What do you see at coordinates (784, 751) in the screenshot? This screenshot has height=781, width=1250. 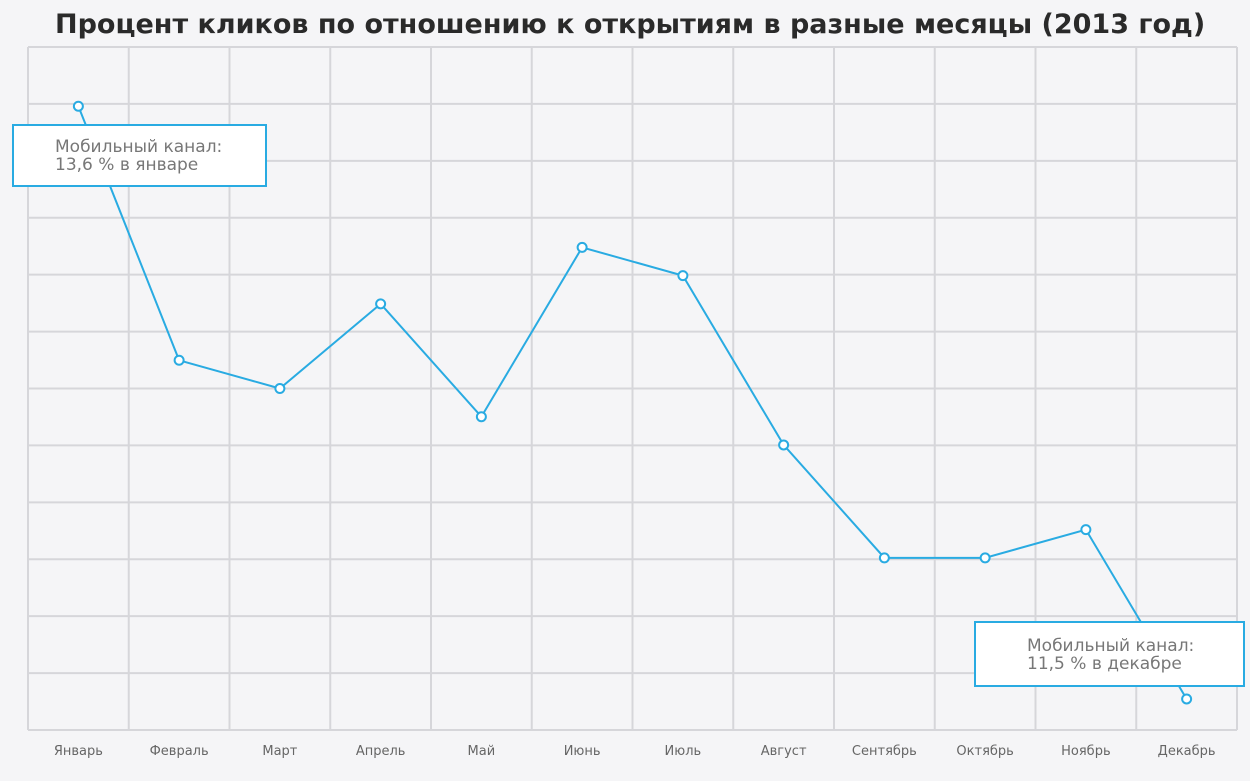 I see `x-tick-label: Август` at bounding box center [784, 751].